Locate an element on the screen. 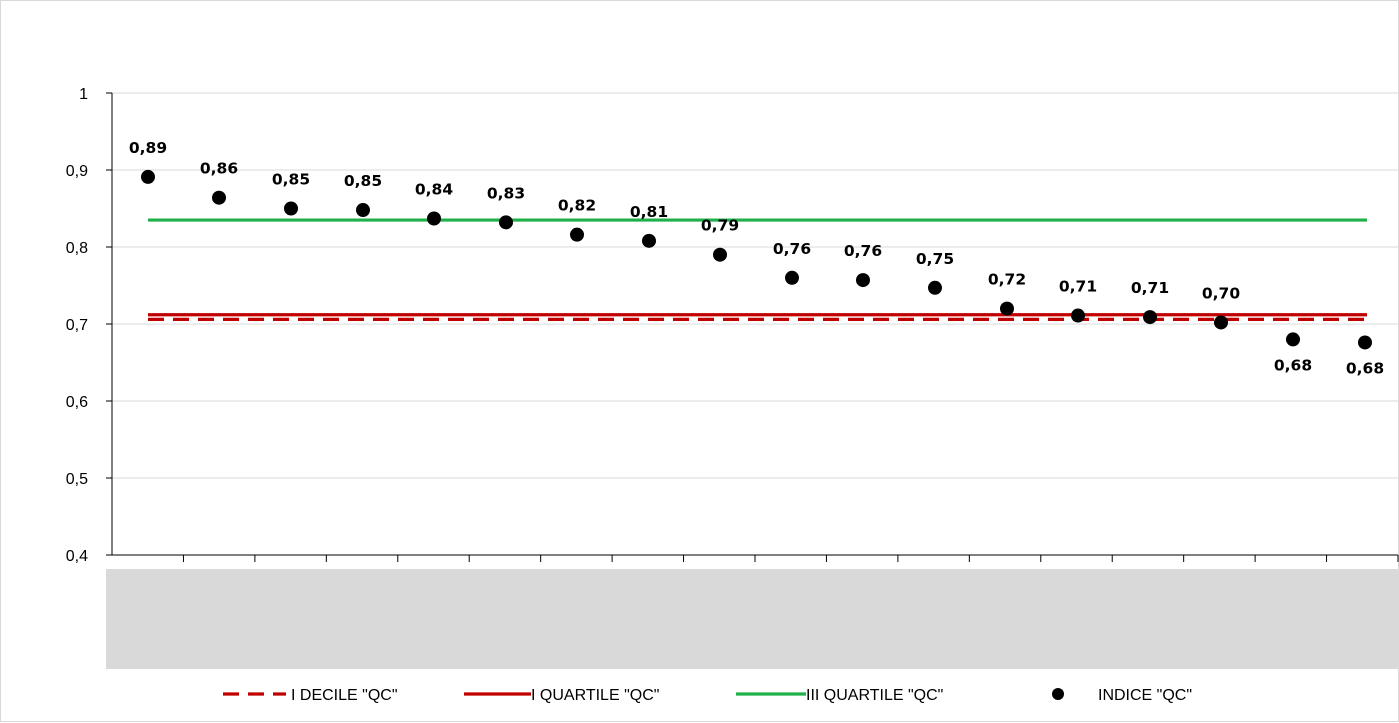 Image resolution: width=1399 pixels, height=723 pixels. data-label: 0,79 is located at coordinates (720, 226).